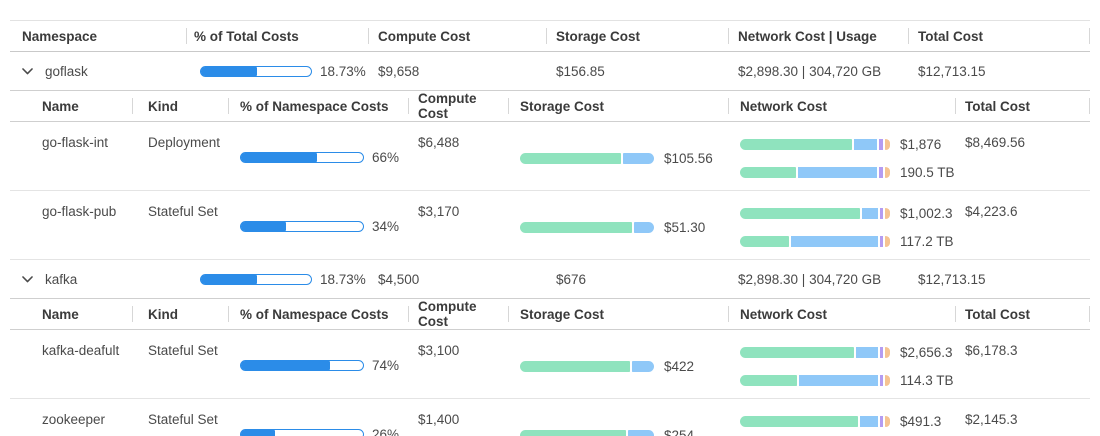 Image resolution: width=1100 pixels, height=436 pixels. Describe the element at coordinates (386, 157) in the screenshot. I see `pct-namespace-label: 66%` at that location.